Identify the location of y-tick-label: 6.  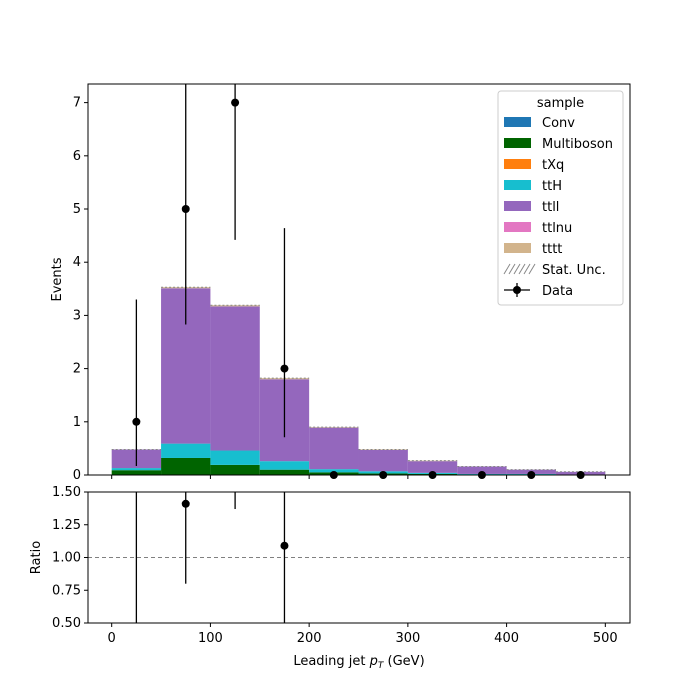
(77, 156).